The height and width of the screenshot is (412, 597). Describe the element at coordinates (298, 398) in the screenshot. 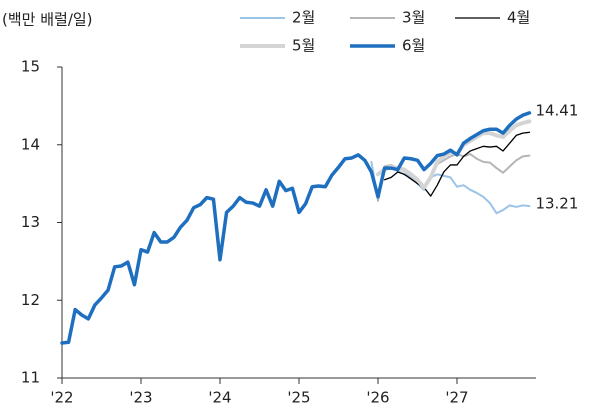

I see `x-tick-label: '25` at that location.